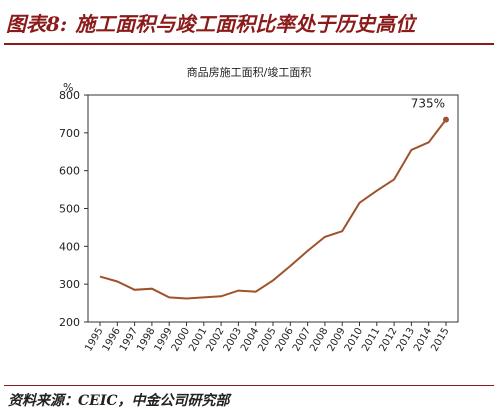 This screenshot has height=420, width=498. What do you see at coordinates (68, 87) in the screenshot?
I see `y-axis-unit: %` at bounding box center [68, 87].